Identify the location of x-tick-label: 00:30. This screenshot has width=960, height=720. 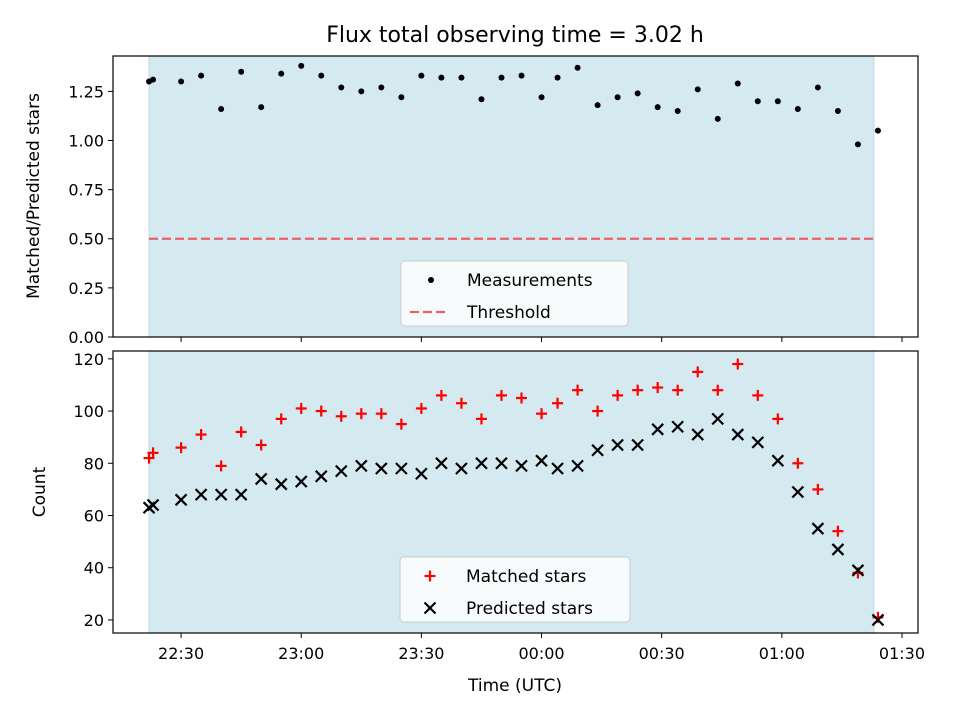
(662, 653).